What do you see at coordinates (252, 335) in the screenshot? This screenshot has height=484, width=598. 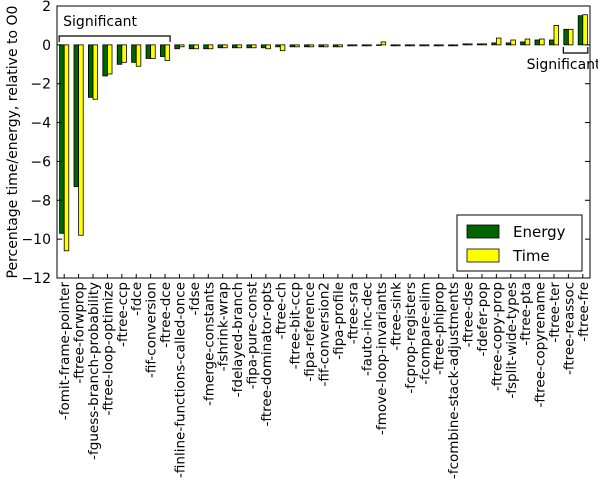 I see `x-tick-label-fipa-pure-const: -fipa-pure-const` at bounding box center [252, 335].